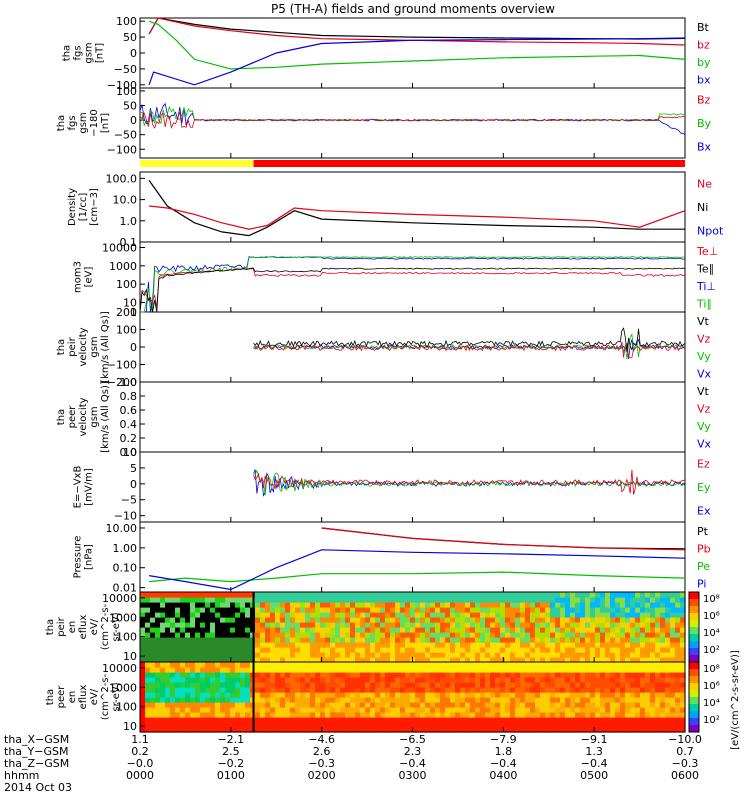 This screenshot has width=750, height=800. Describe the element at coordinates (704, 426) in the screenshot. I see `legend-entry: Vy` at that location.